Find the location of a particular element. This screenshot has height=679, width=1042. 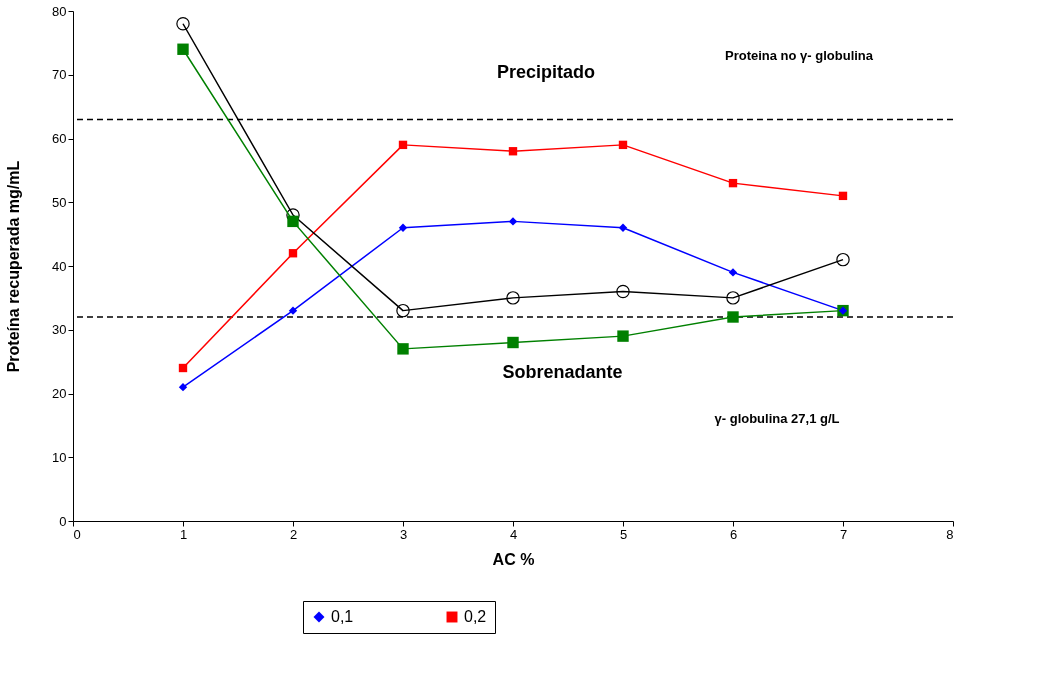

y-tick-label: 20 is located at coordinates (59, 393).